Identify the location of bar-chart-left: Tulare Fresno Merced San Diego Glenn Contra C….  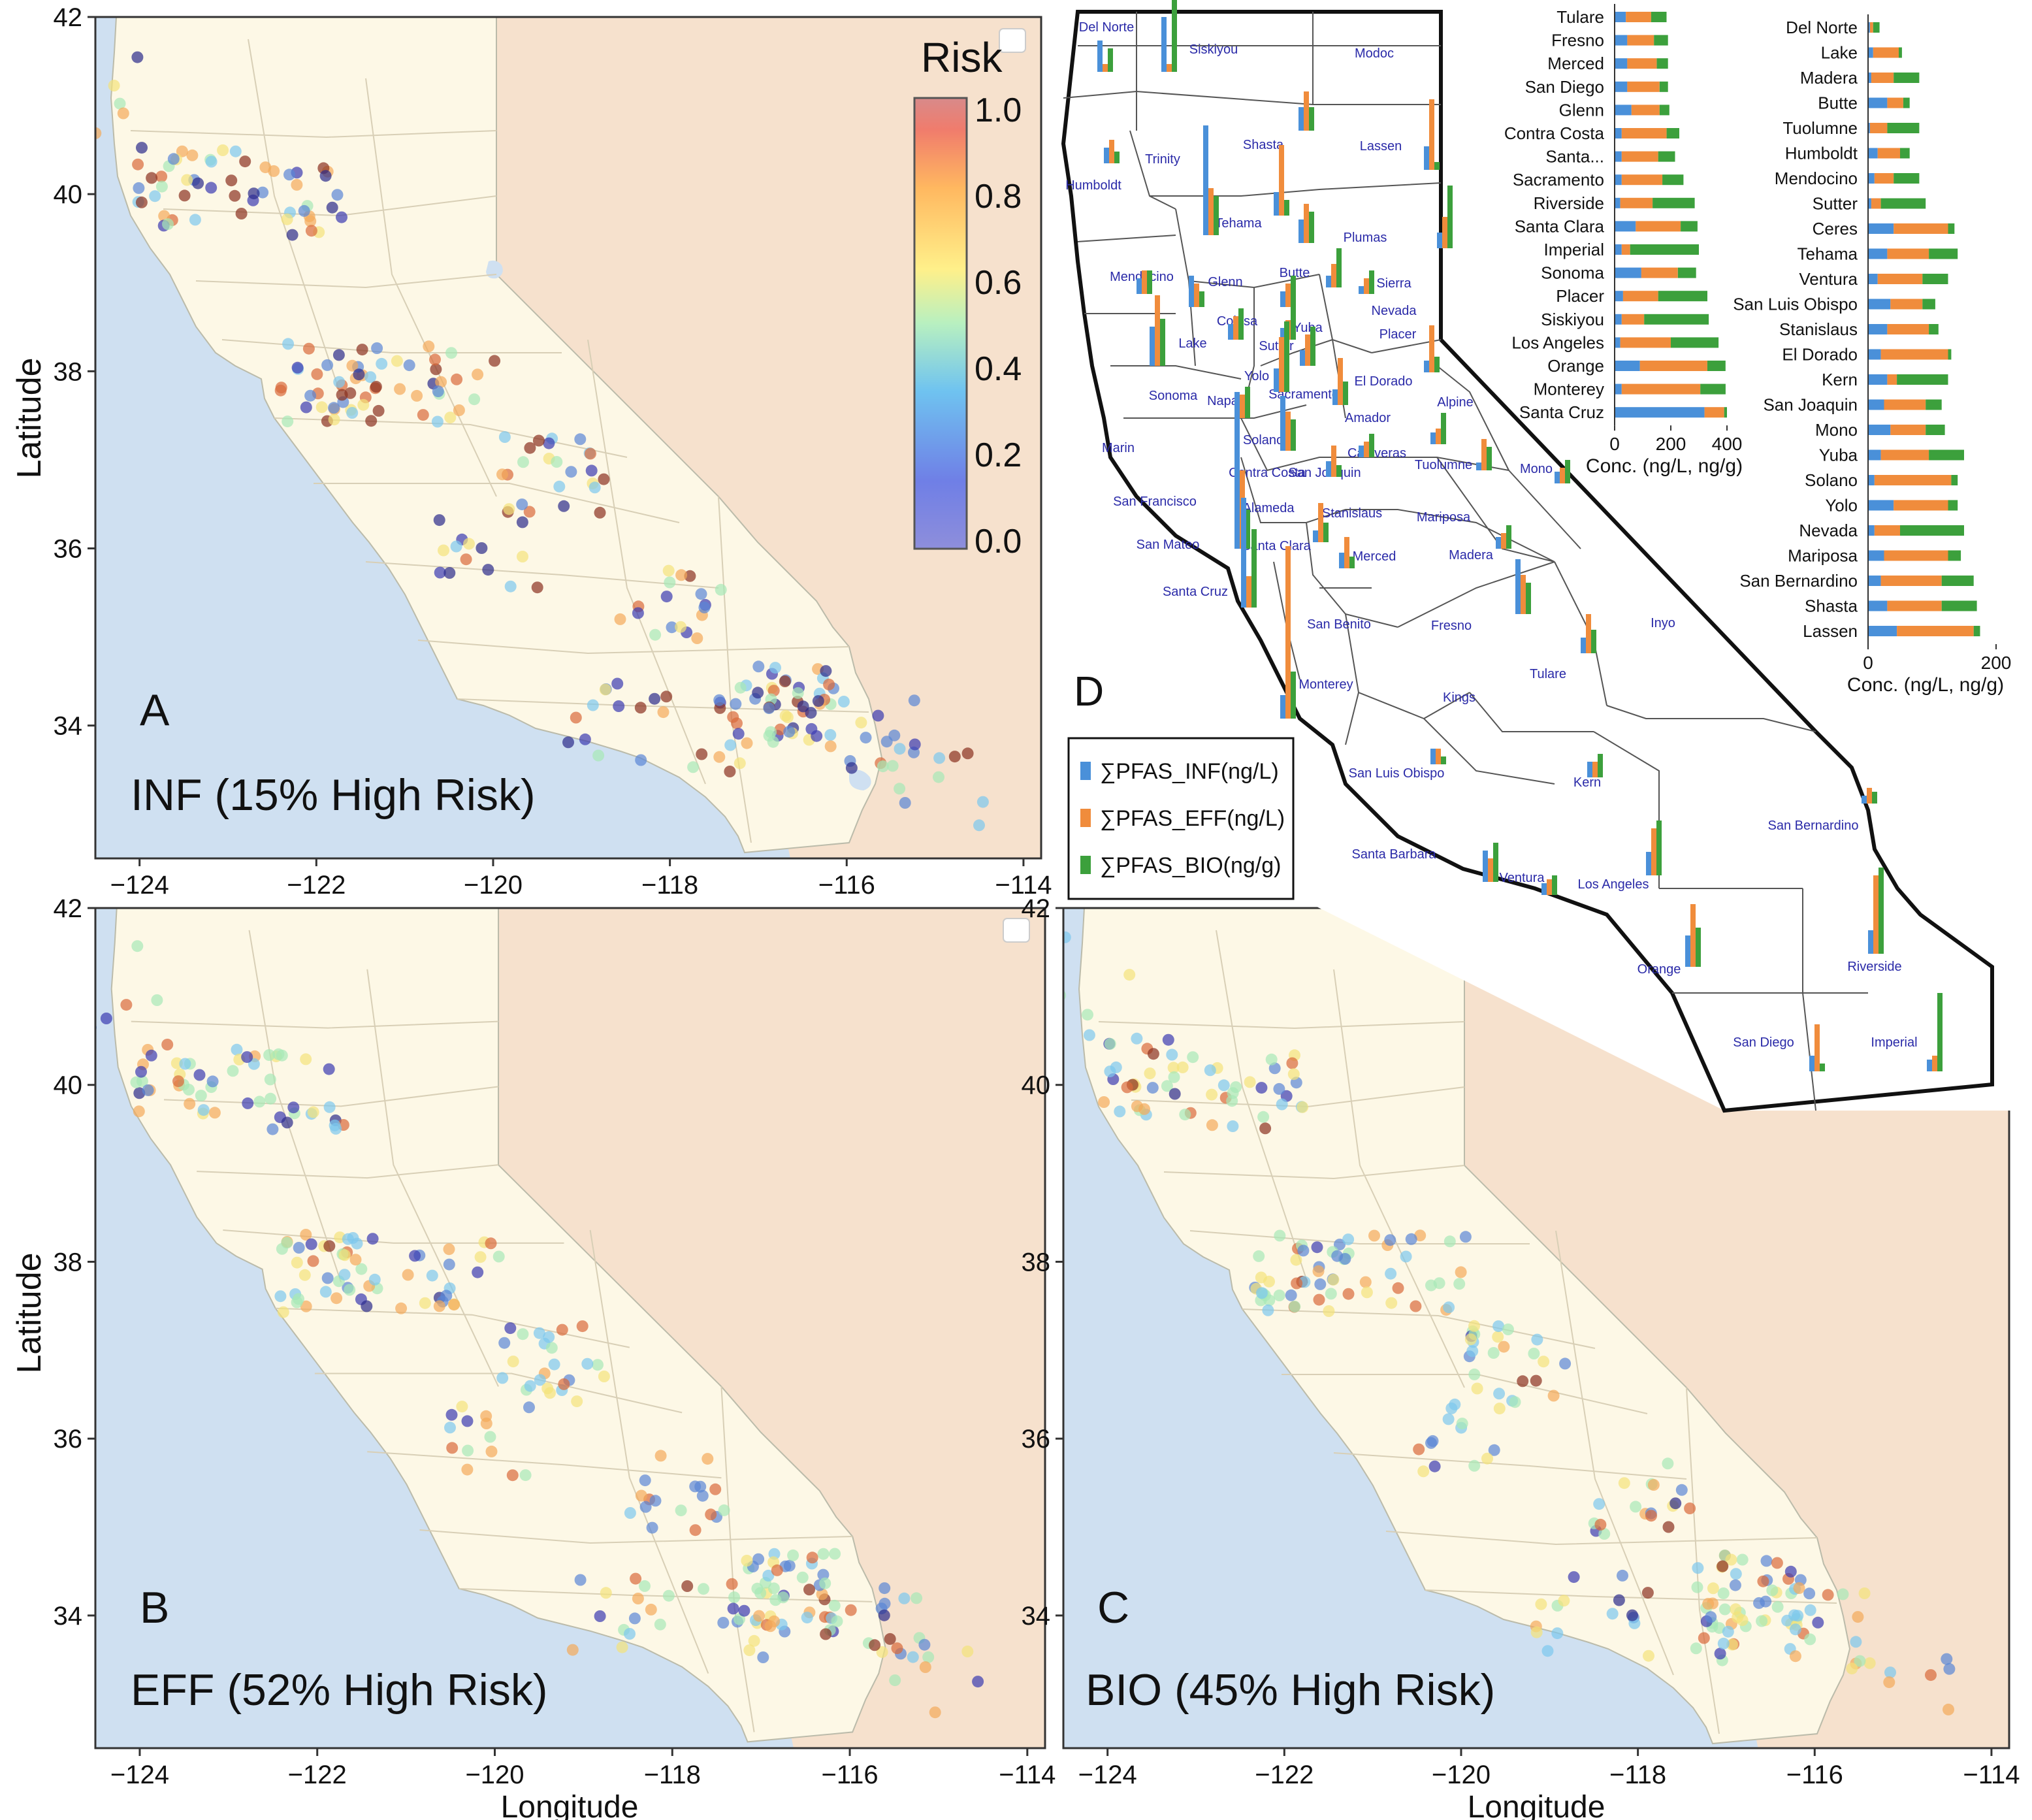
(1623, 240).